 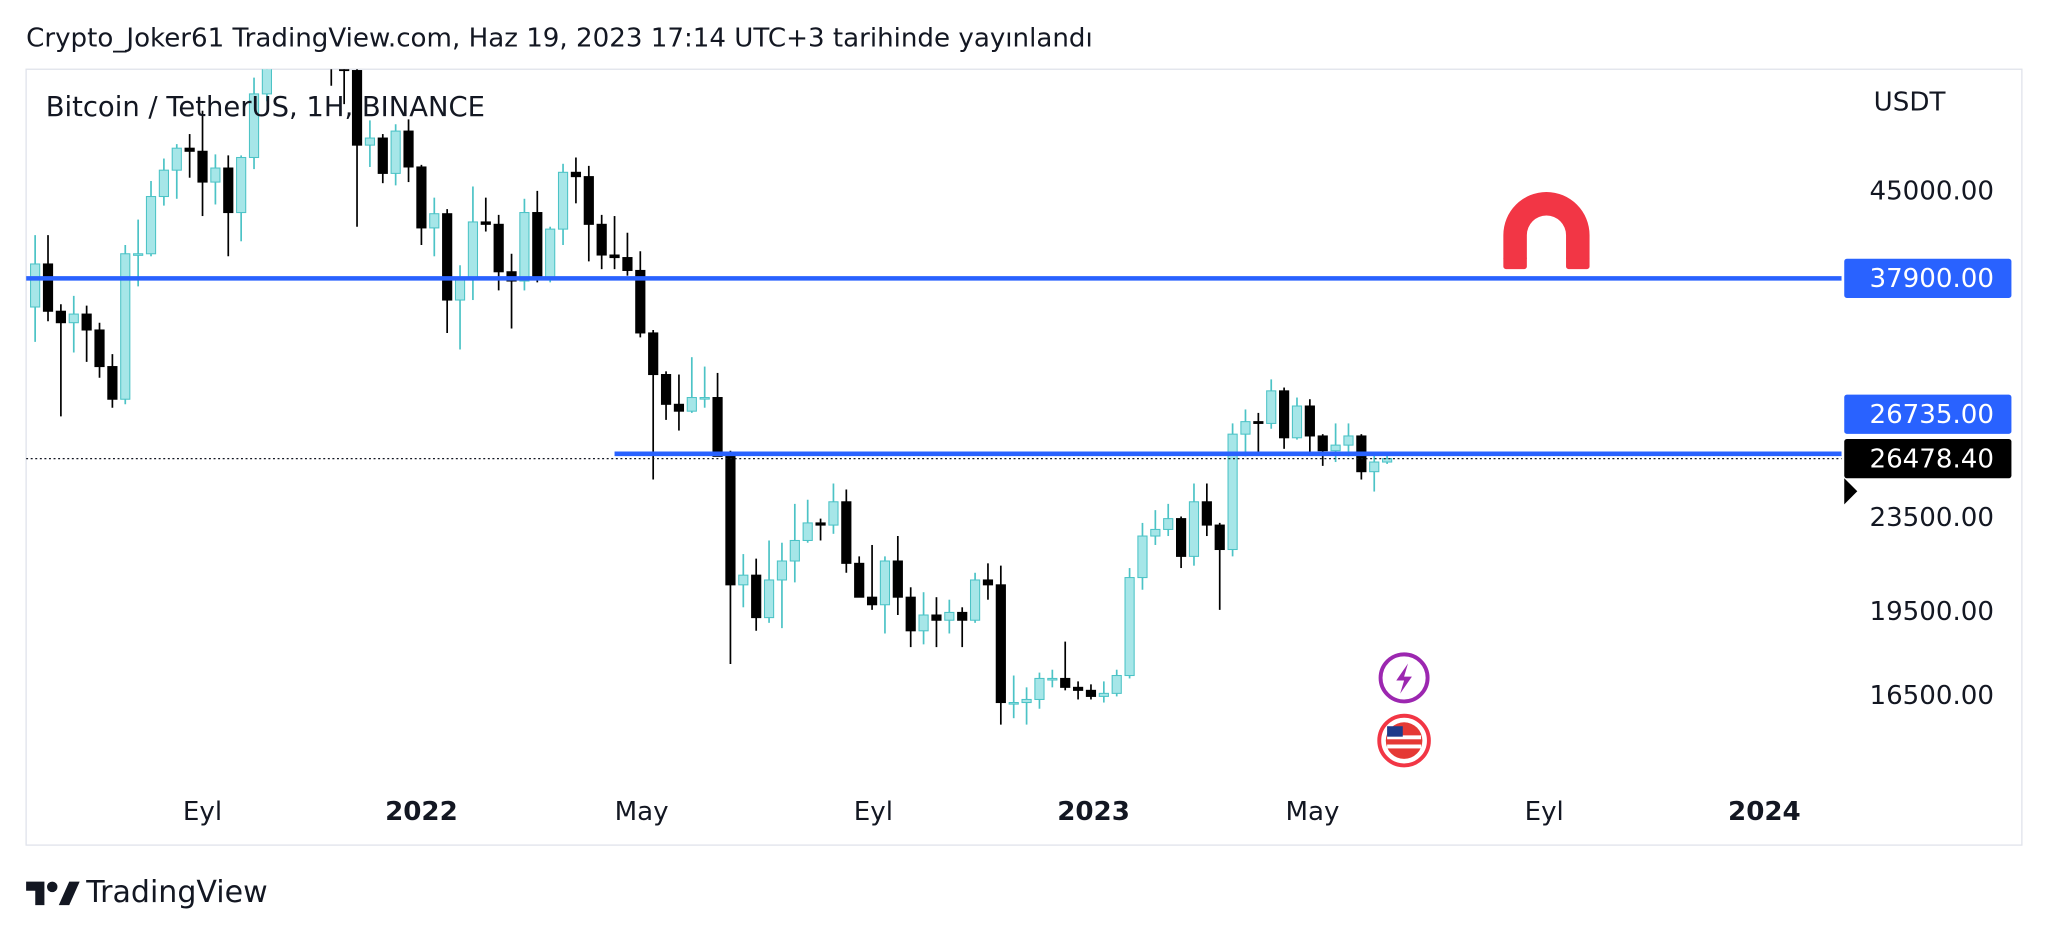 What do you see at coordinates (176, 892) in the screenshot?
I see `brand-name: TradingView` at bounding box center [176, 892].